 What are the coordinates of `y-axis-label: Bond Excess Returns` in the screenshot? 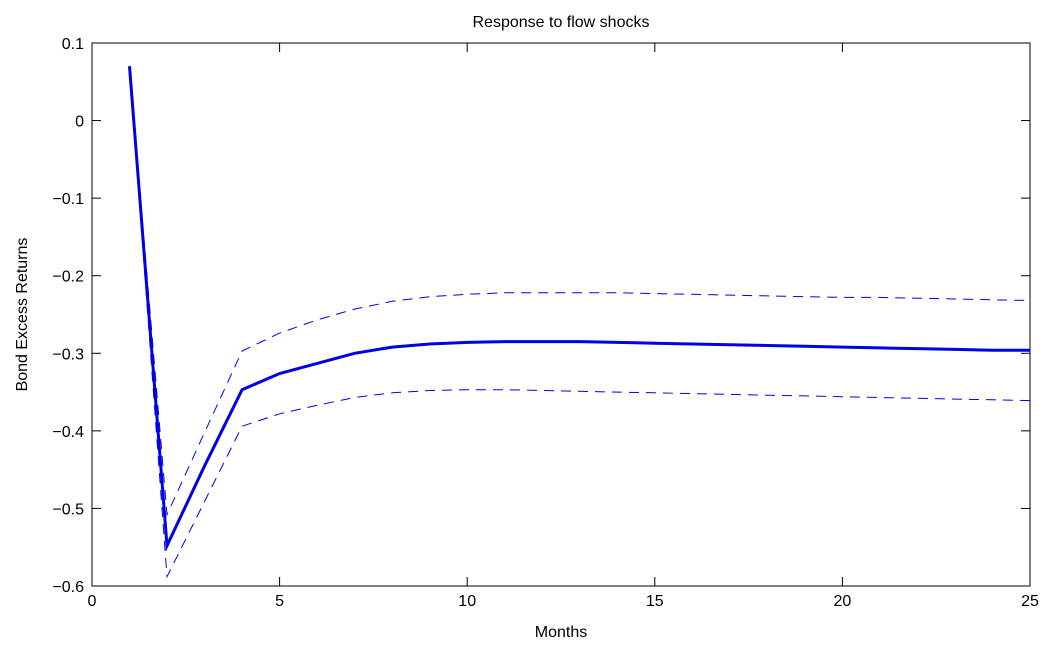 It's located at (22, 315).